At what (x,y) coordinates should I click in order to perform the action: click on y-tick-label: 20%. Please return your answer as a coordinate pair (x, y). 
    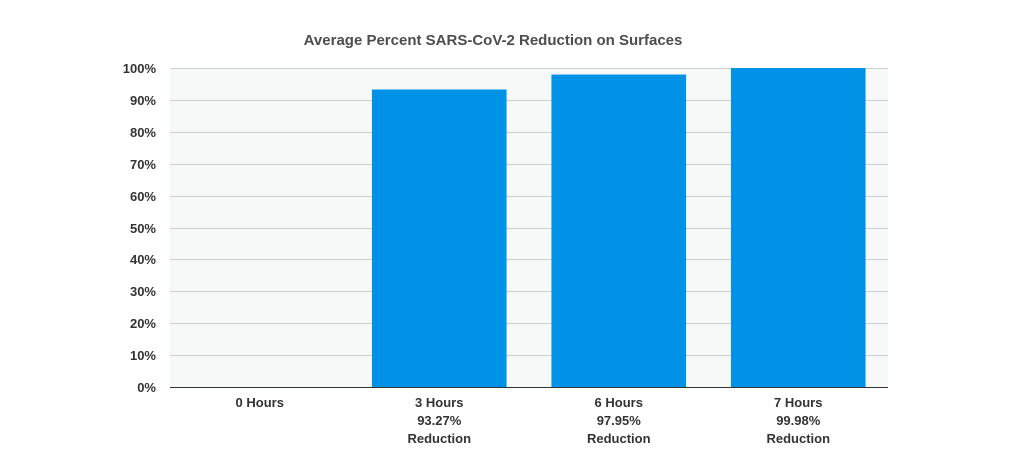
    Looking at the image, I should click on (143, 323).